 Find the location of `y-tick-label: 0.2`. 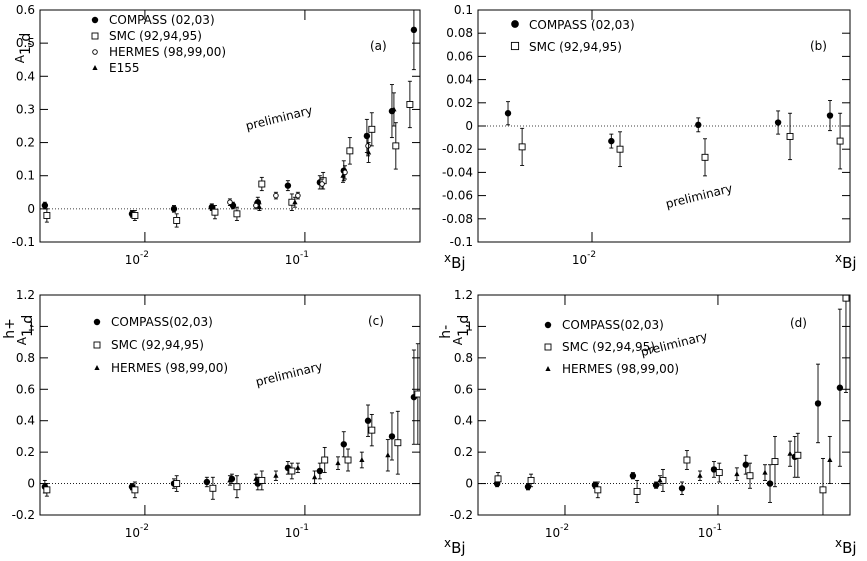

y-tick-label: 0.2 is located at coordinates (463, 452).